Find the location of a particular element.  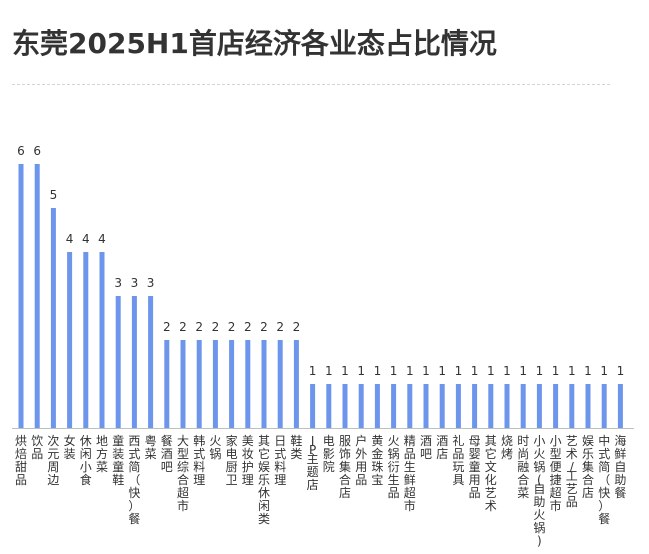

category-label: 火锅 is located at coordinates (215, 447).